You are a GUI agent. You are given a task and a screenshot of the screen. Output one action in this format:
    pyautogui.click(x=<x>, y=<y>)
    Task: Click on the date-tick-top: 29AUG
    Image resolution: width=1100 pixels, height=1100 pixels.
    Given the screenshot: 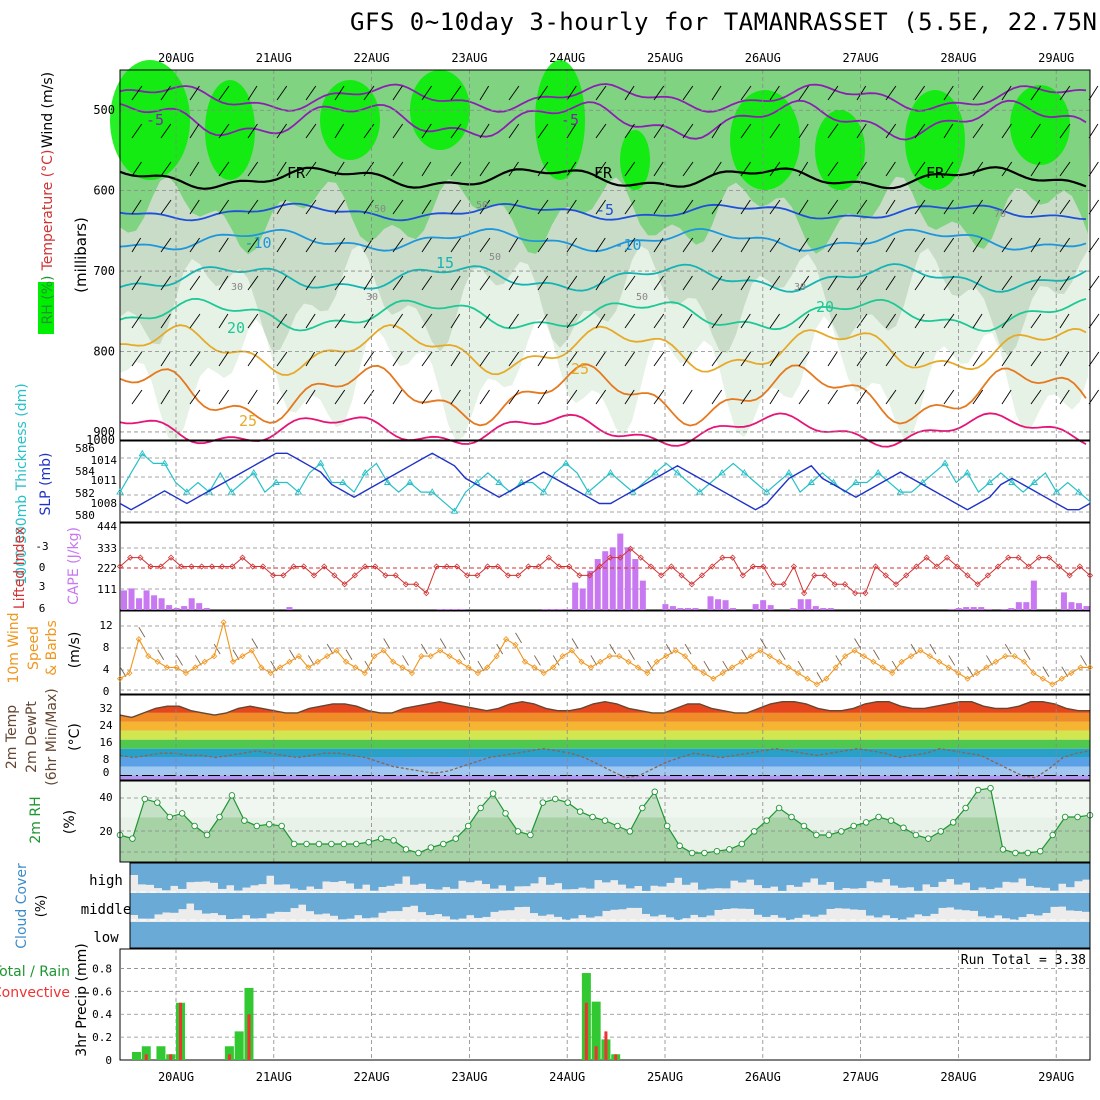 What is the action you would take?
    pyautogui.click(x=1056, y=58)
    